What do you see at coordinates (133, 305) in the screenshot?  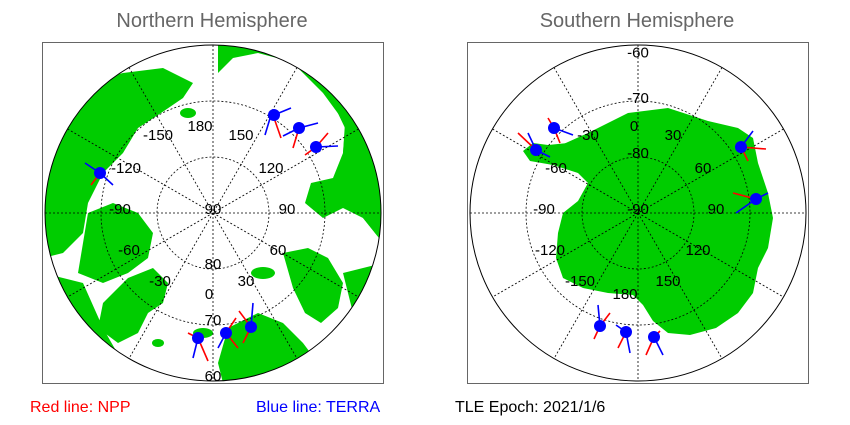 I see `north-landmass-greenland` at bounding box center [133, 305].